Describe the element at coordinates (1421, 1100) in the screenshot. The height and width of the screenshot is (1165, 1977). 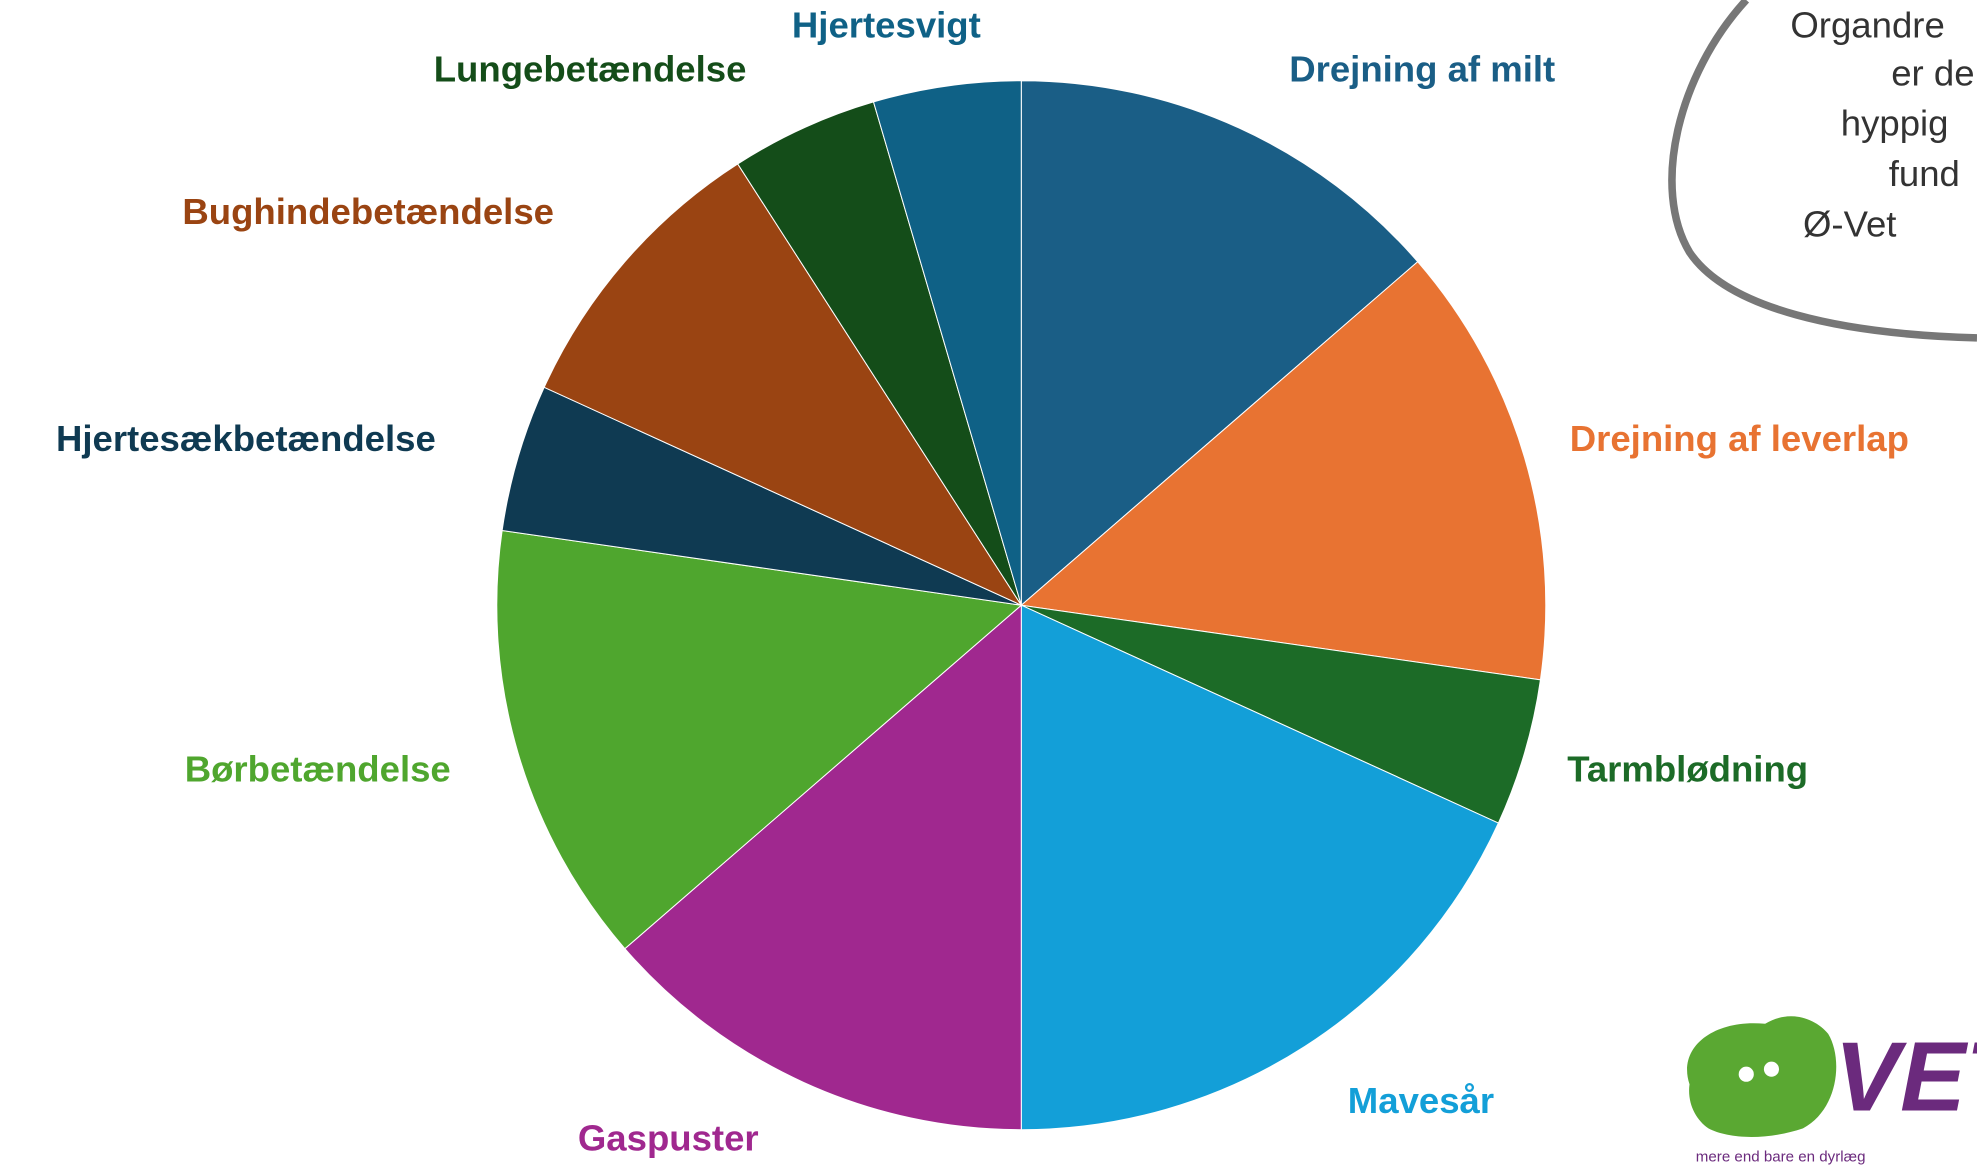
I see `slice-label: Mavesår` at that location.